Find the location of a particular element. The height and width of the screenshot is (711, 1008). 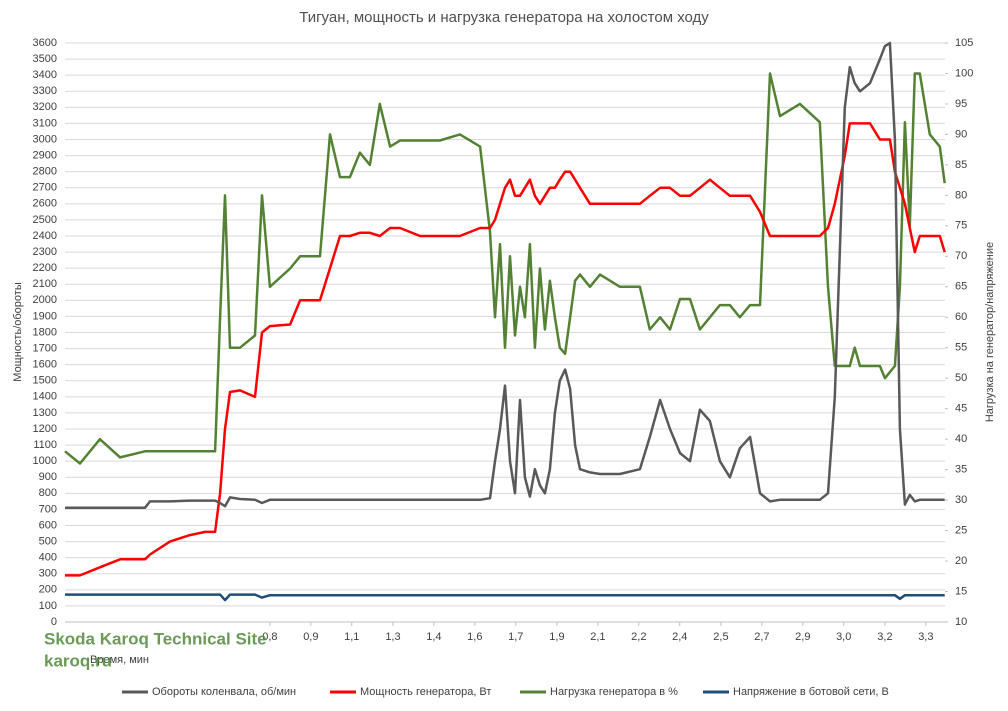

y-tick-label: 3300 is located at coordinates (45, 91).